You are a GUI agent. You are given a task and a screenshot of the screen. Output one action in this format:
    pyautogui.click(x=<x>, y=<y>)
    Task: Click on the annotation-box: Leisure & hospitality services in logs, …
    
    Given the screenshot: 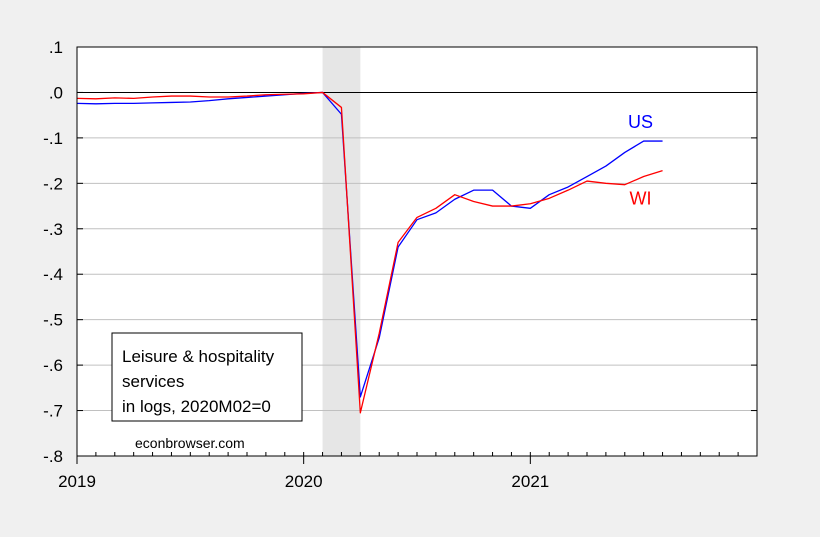 What is the action you would take?
    pyautogui.click(x=207, y=377)
    